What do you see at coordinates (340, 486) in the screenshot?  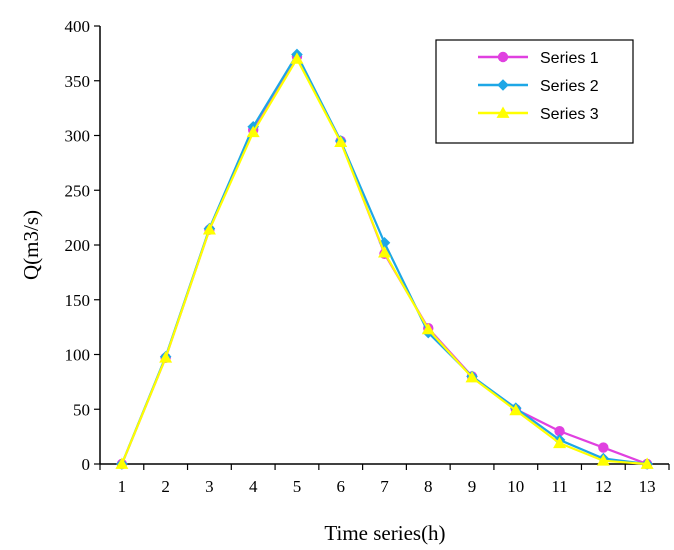 I see `x-tick-label: 6` at bounding box center [340, 486].